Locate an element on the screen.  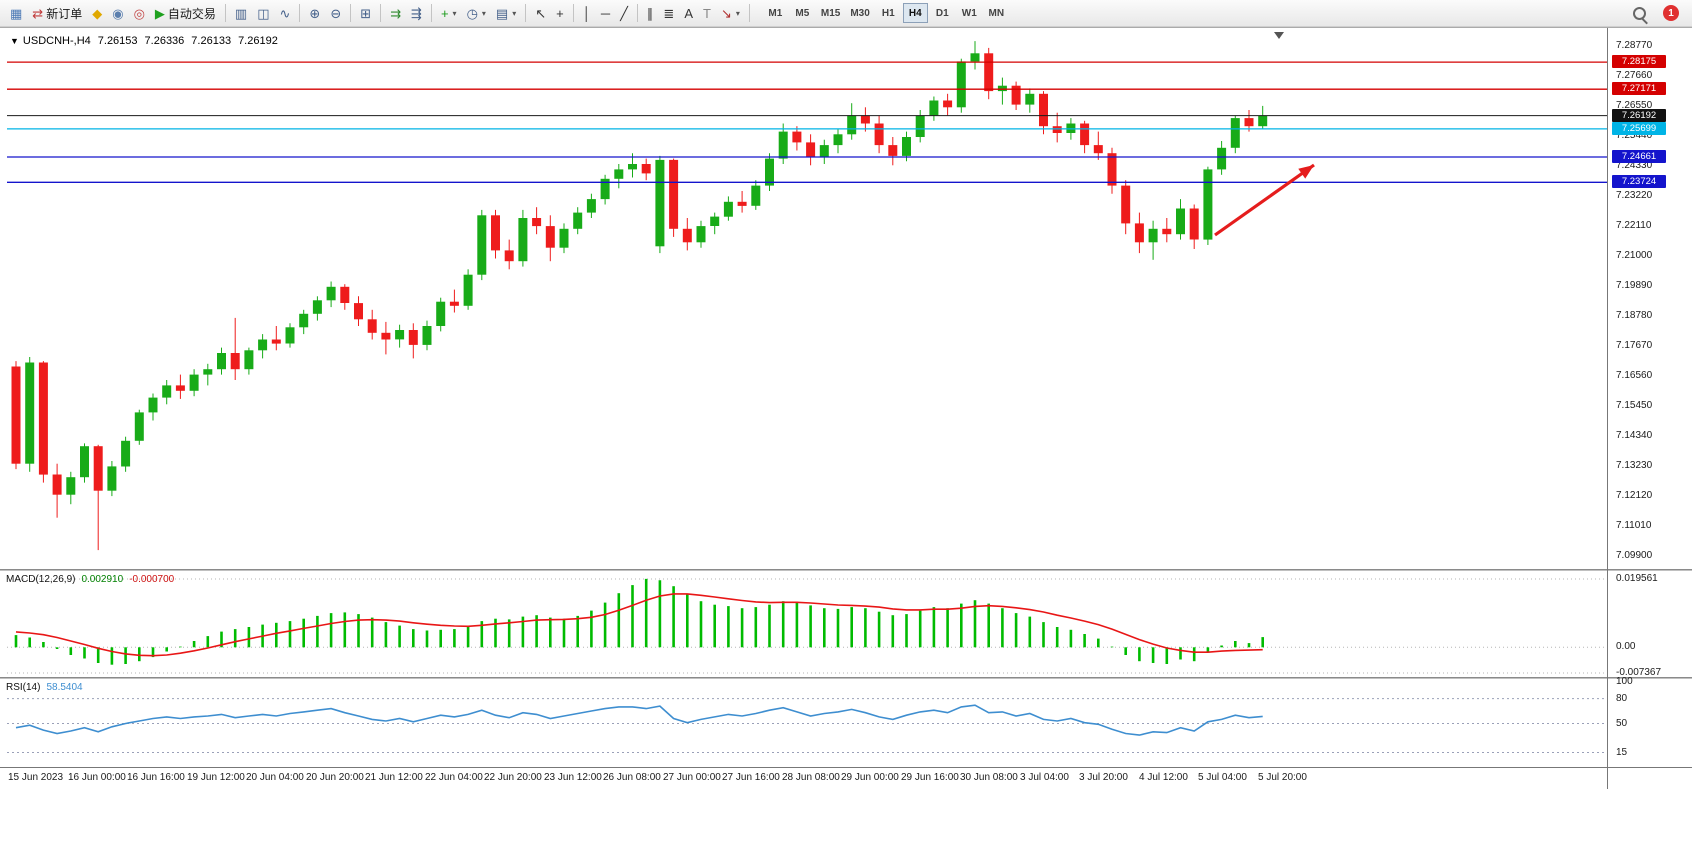
zoom-in-icon: ⊕ is located at coordinates (315, 13).